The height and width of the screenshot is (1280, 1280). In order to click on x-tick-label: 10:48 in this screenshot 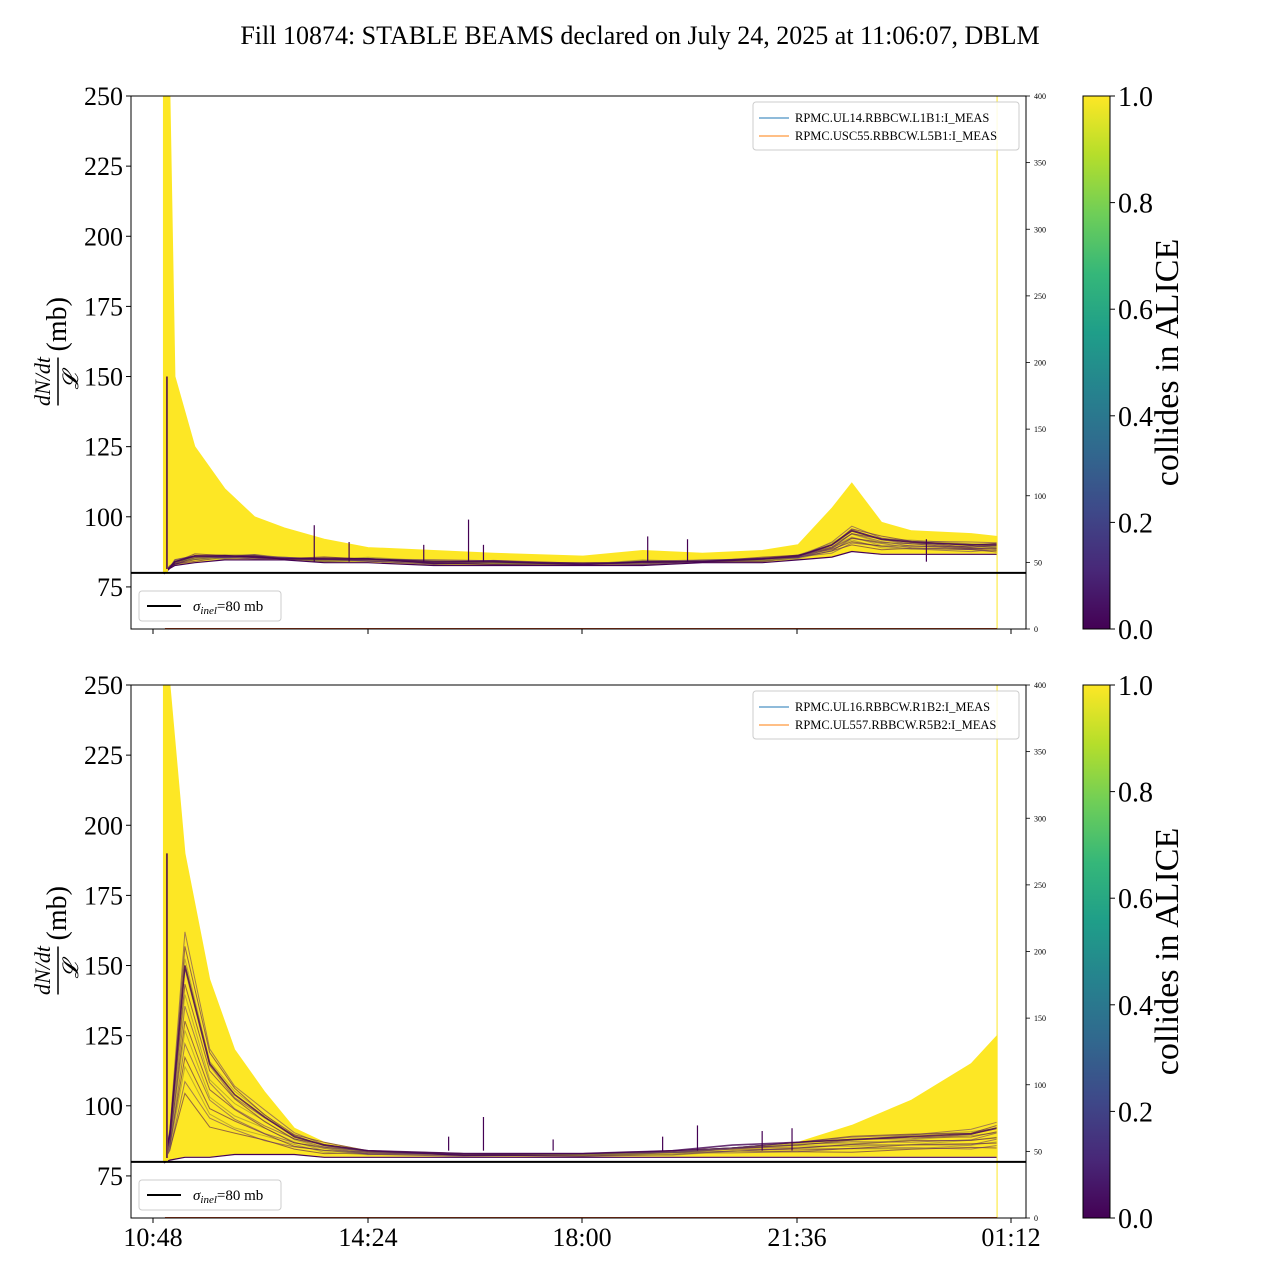, I will do `click(152, 1237)`.